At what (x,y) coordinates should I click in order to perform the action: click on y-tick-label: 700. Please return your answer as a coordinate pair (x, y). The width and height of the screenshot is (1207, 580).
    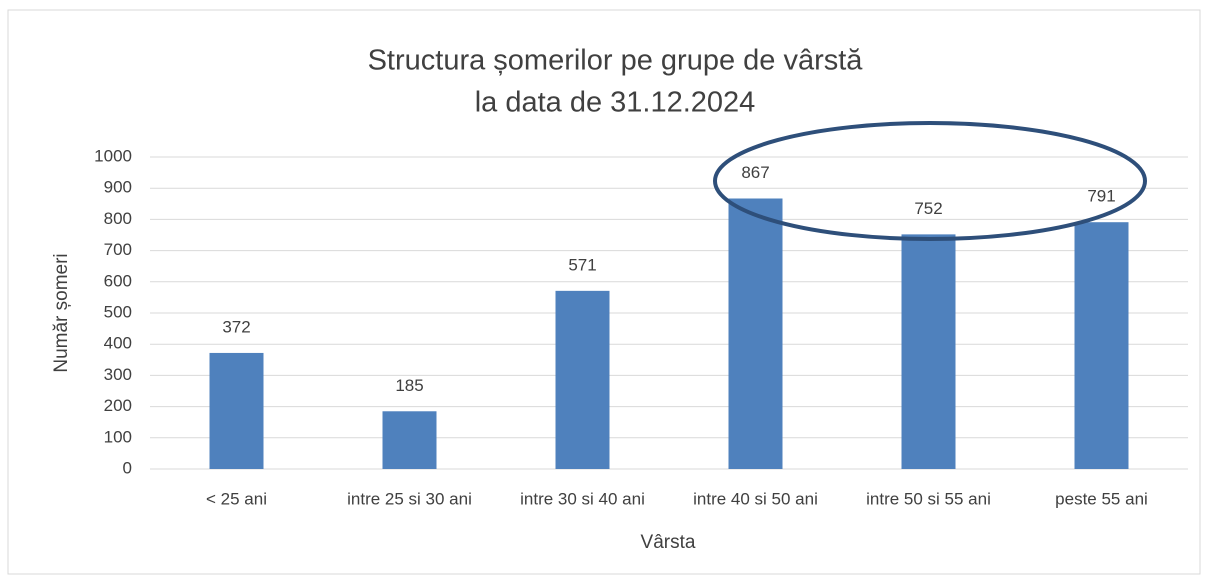
    Looking at the image, I should click on (118, 249).